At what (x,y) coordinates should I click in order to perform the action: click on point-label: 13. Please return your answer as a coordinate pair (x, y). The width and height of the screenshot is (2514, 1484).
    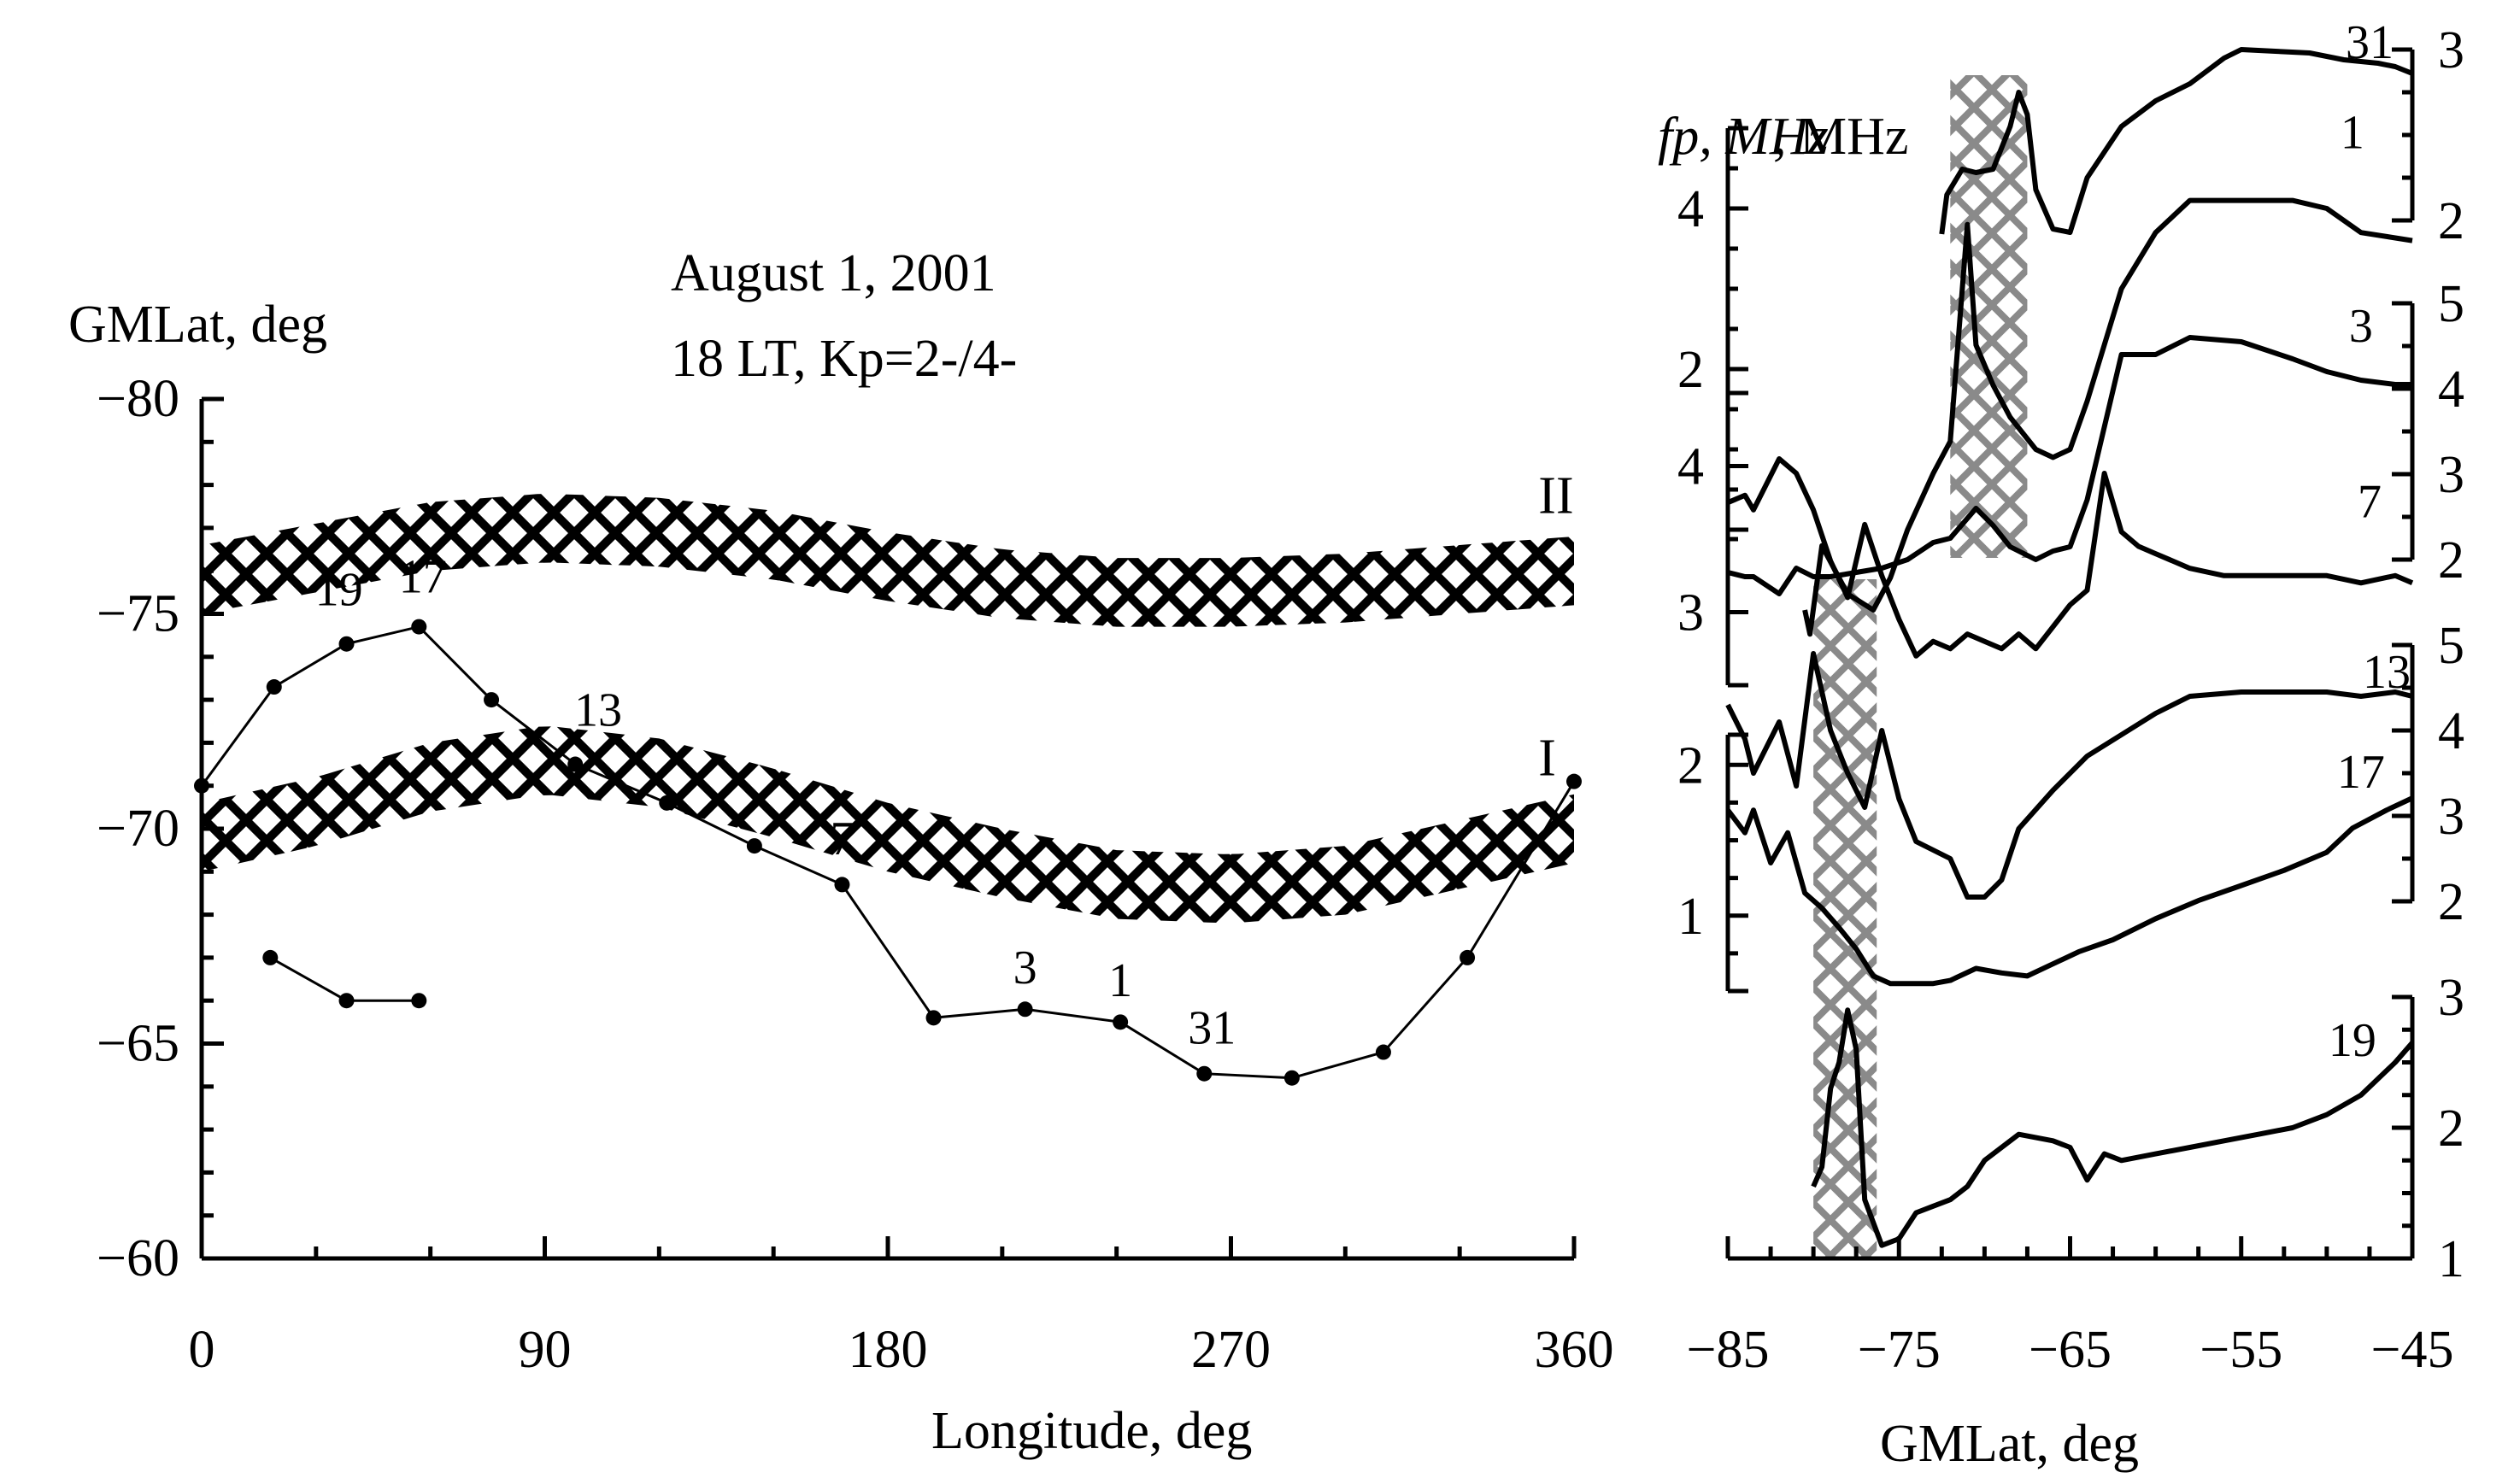
    Looking at the image, I should click on (598, 709).